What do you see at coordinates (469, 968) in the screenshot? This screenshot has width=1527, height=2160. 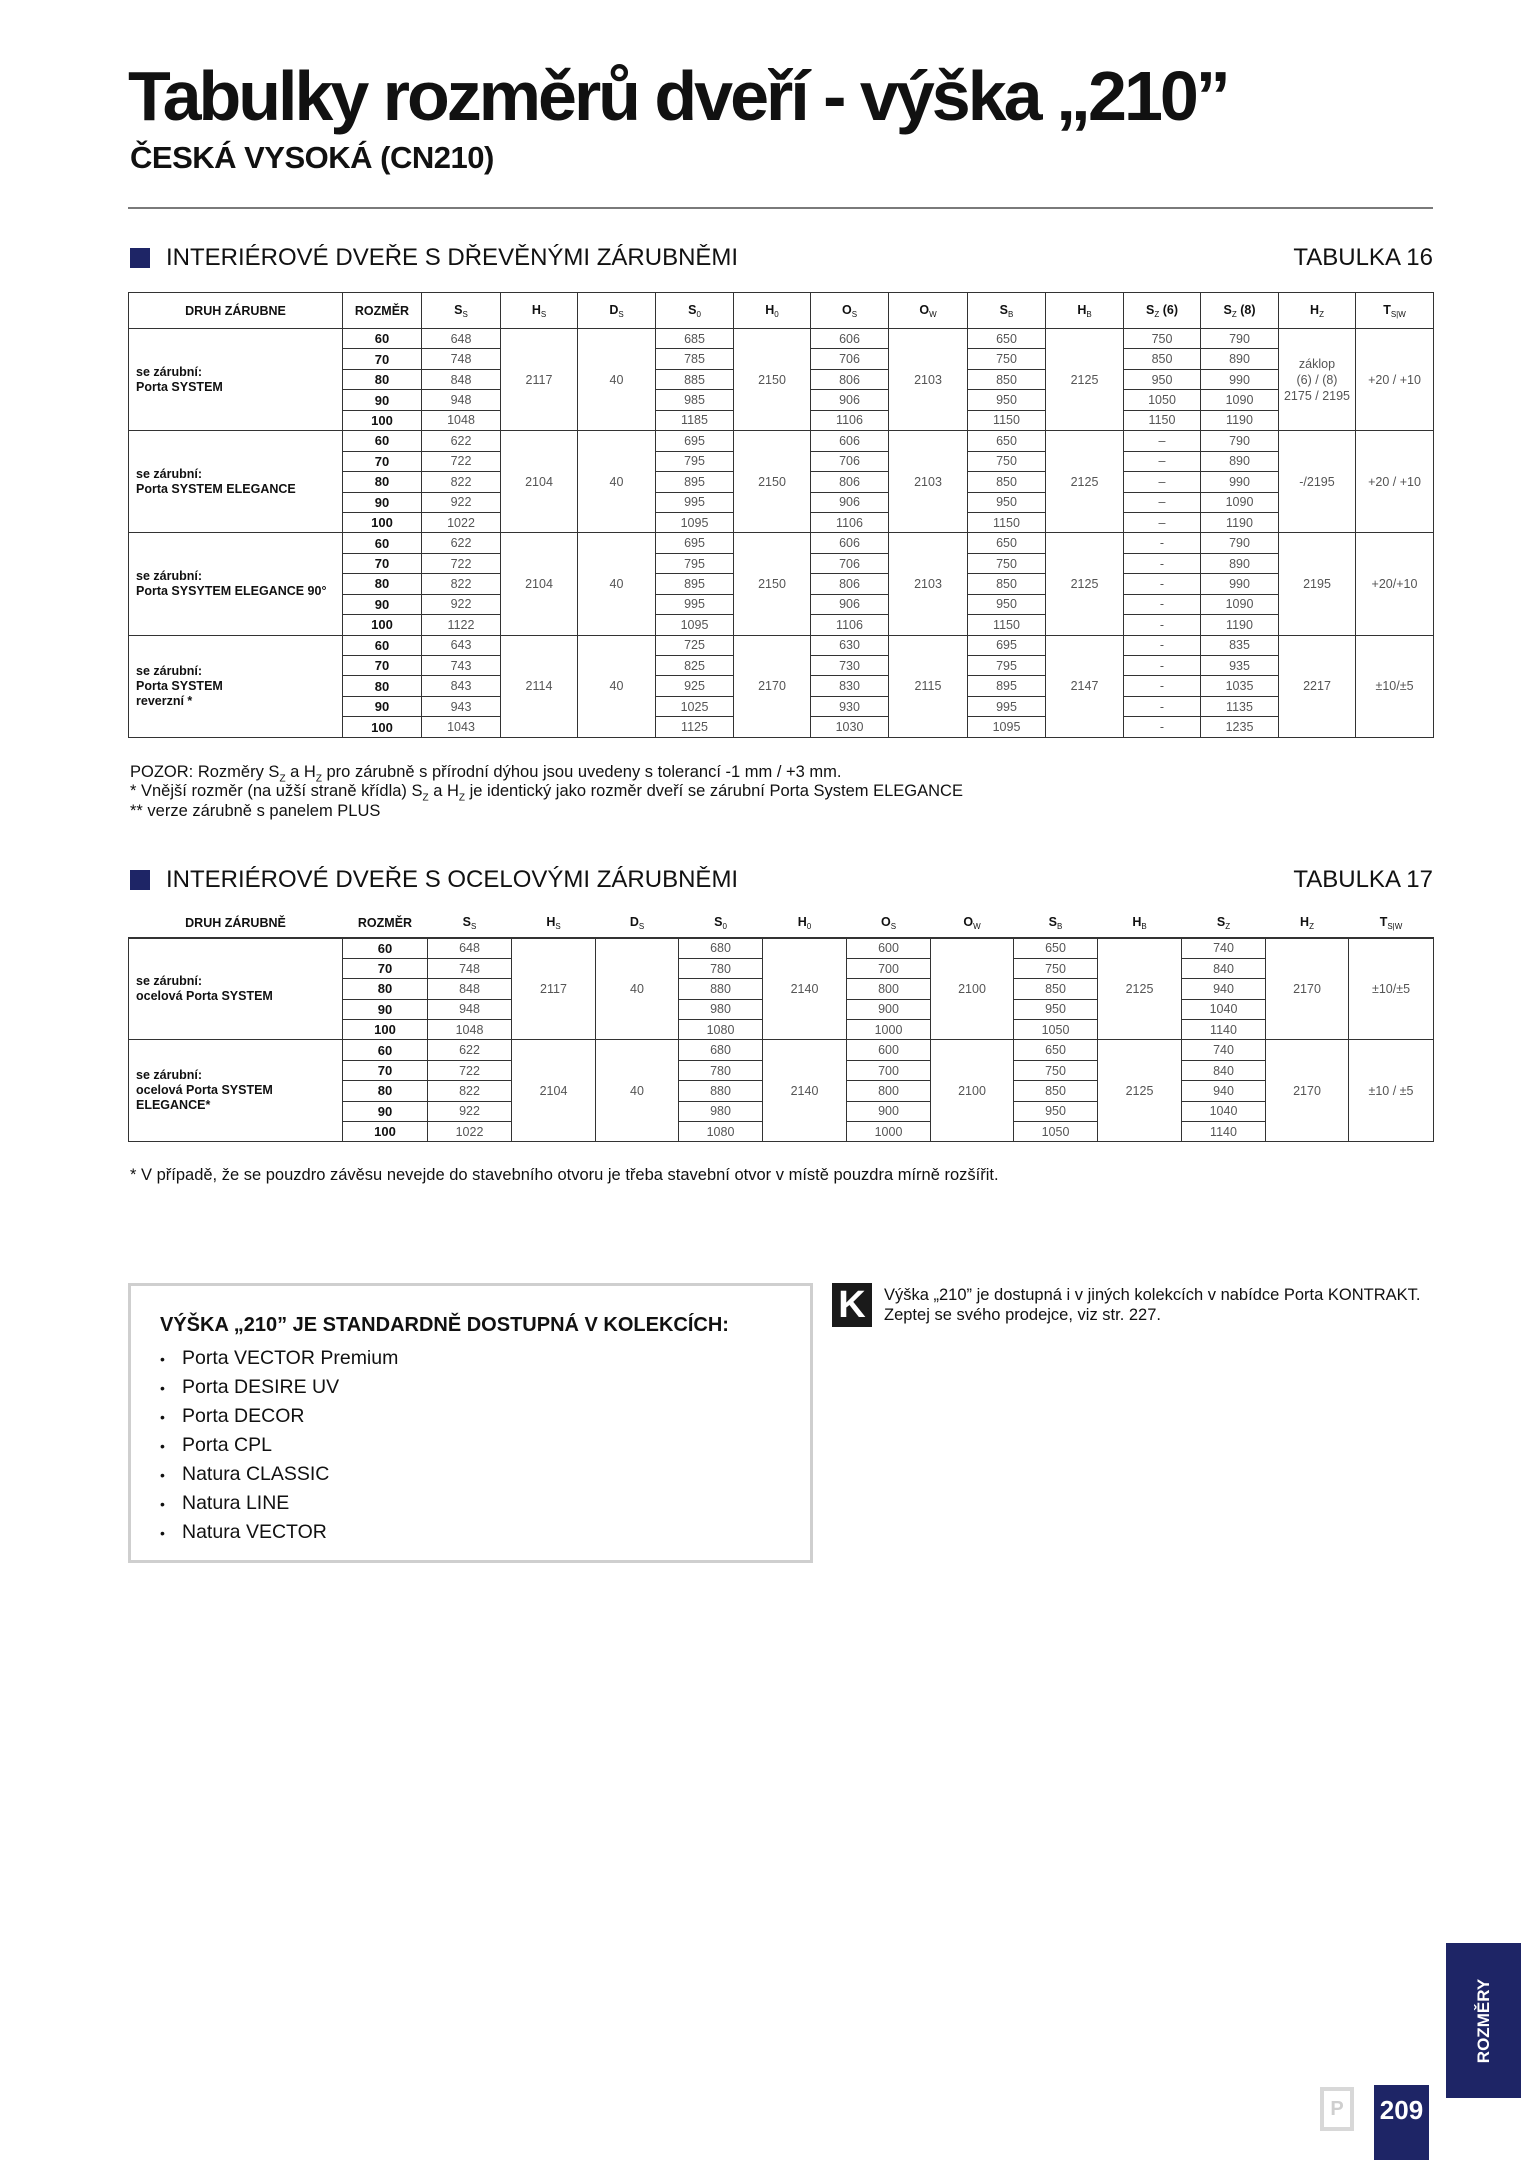 I see `value-cell-ss: 748` at bounding box center [469, 968].